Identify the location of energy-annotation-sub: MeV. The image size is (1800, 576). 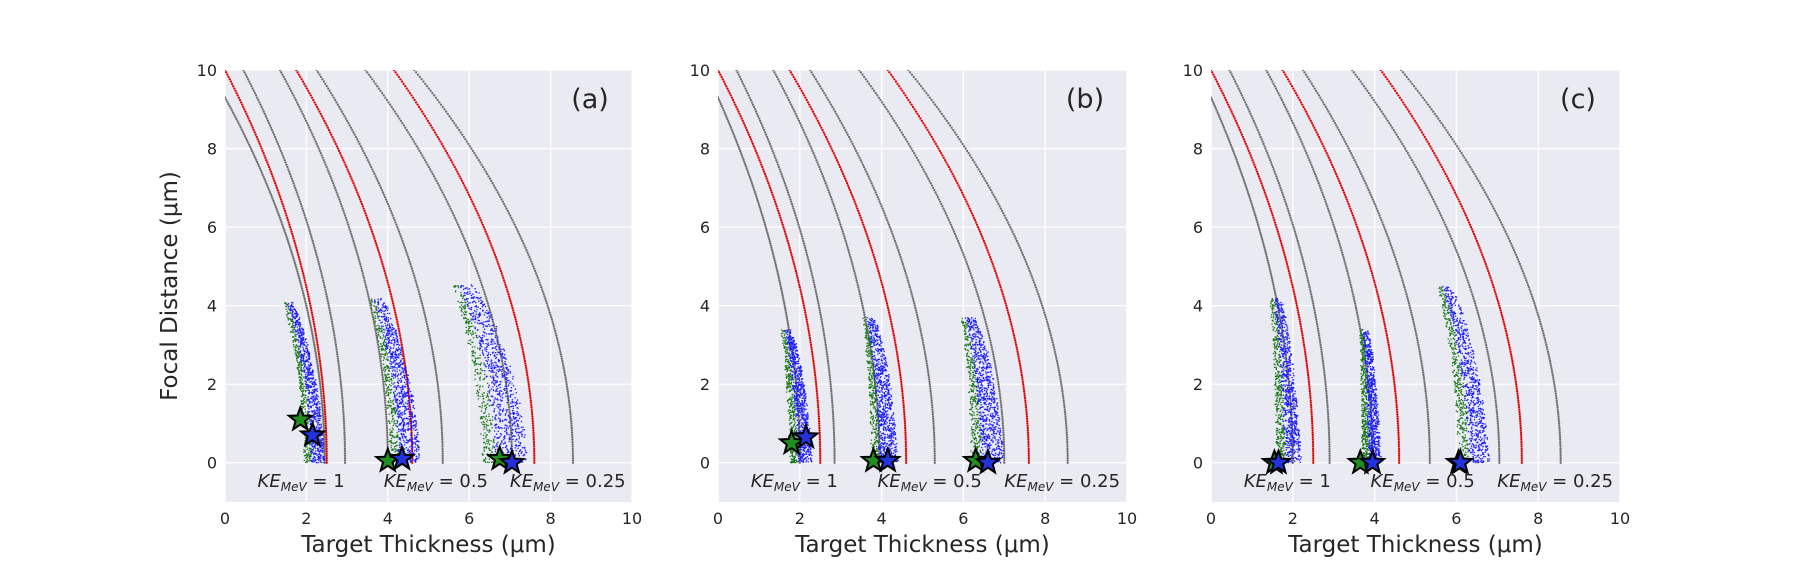
(546, 487).